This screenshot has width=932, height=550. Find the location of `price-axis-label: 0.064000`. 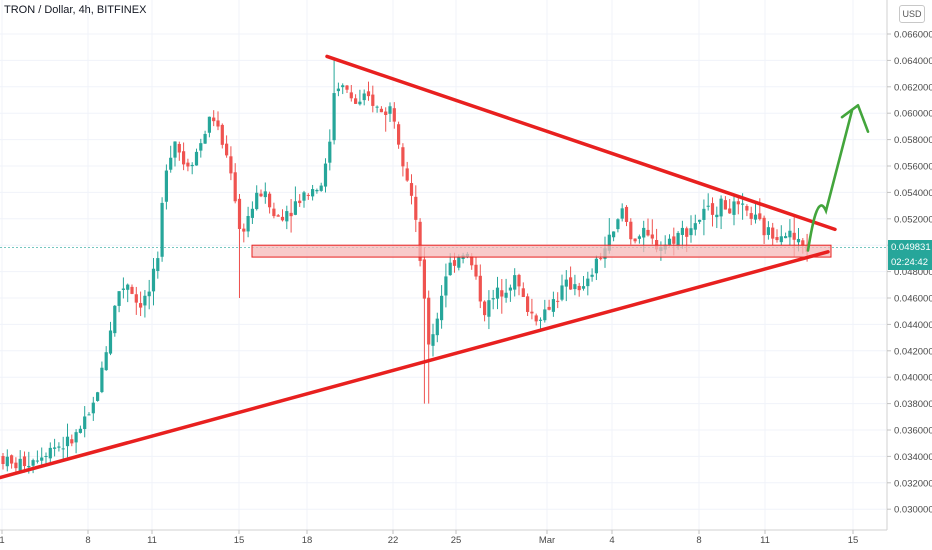

price-axis-label: 0.064000 is located at coordinates (913, 61).